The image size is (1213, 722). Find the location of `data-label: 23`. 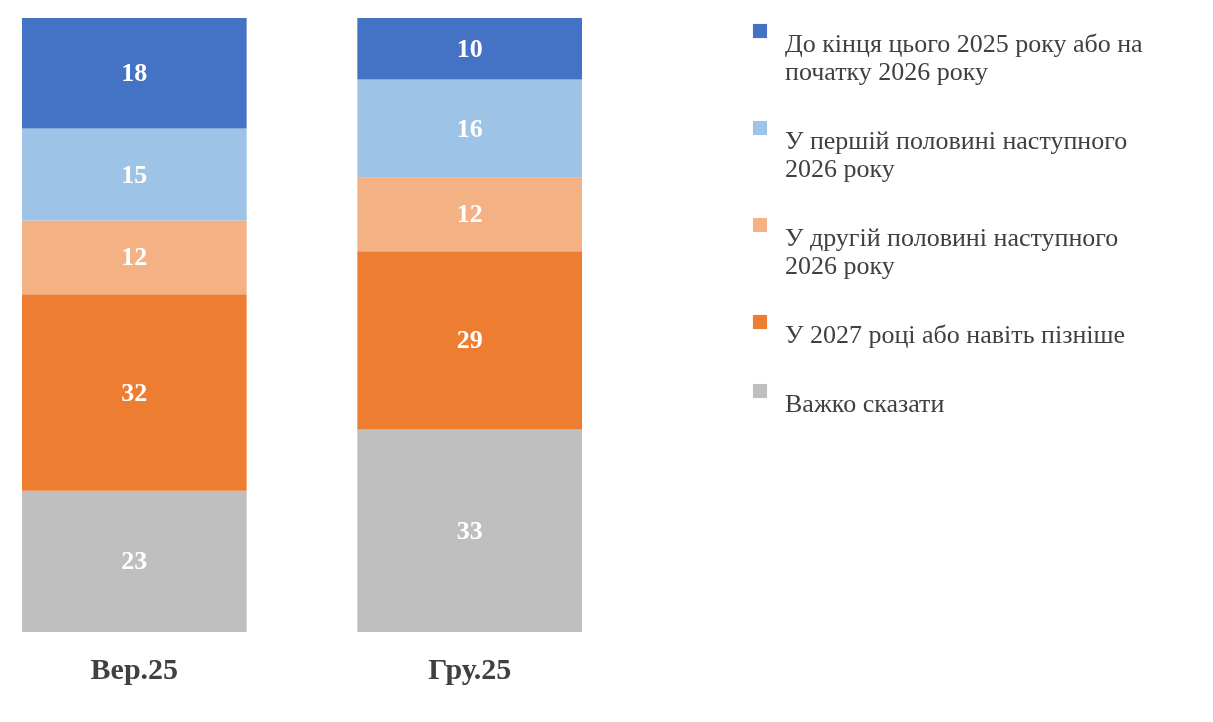

data-label: 23 is located at coordinates (134, 561).